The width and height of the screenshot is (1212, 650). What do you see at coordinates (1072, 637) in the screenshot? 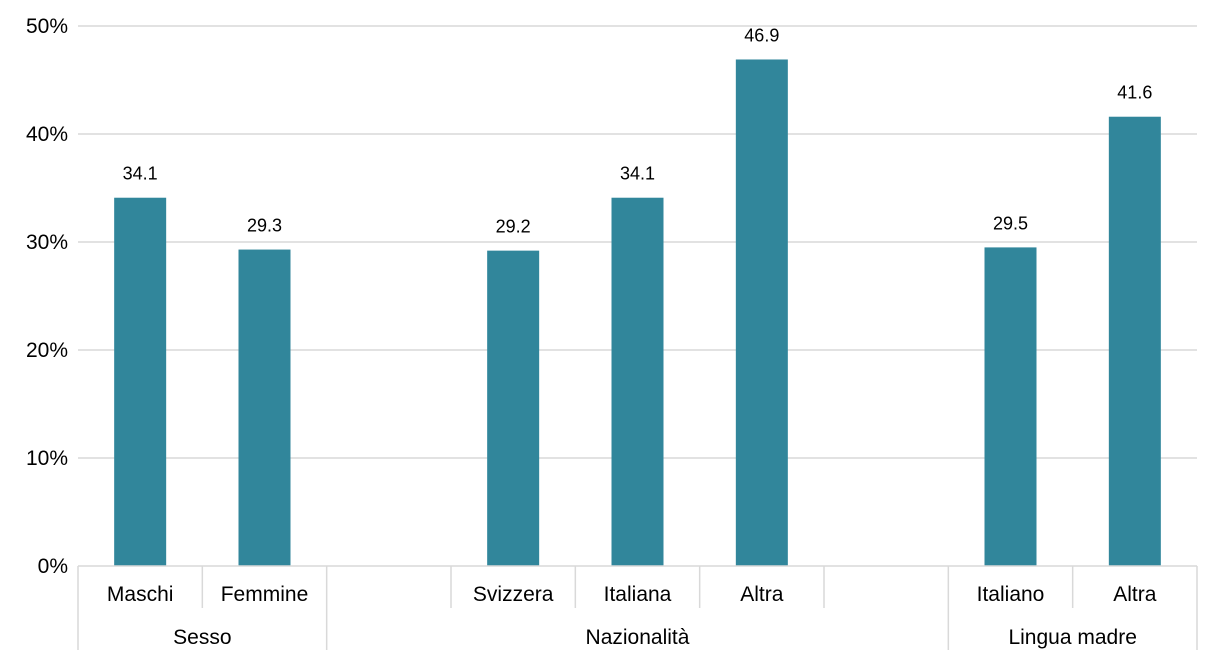
I see `group-label: Lingua madre` at bounding box center [1072, 637].